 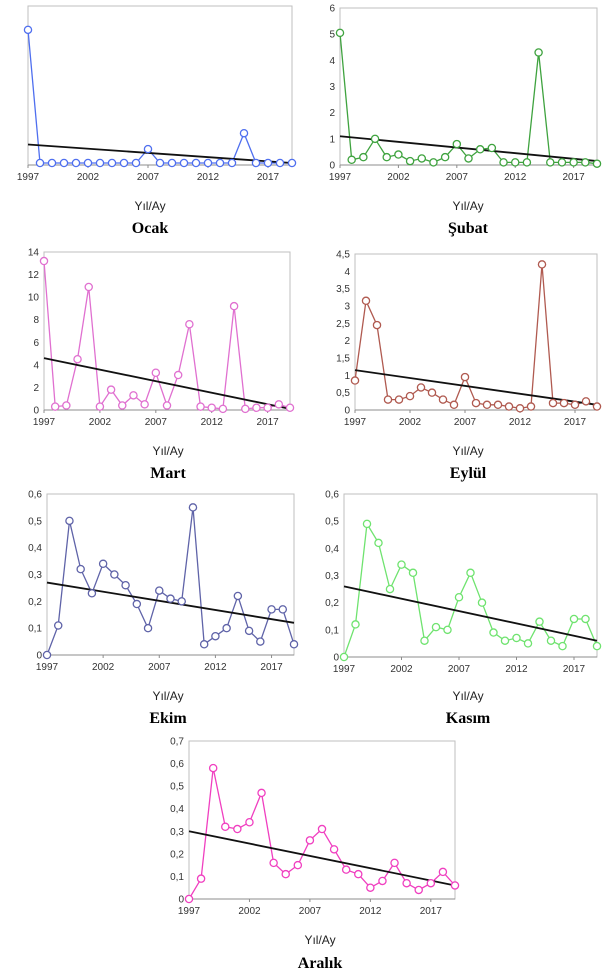 I want to click on y-tick-label: 10, so click(x=34, y=298).